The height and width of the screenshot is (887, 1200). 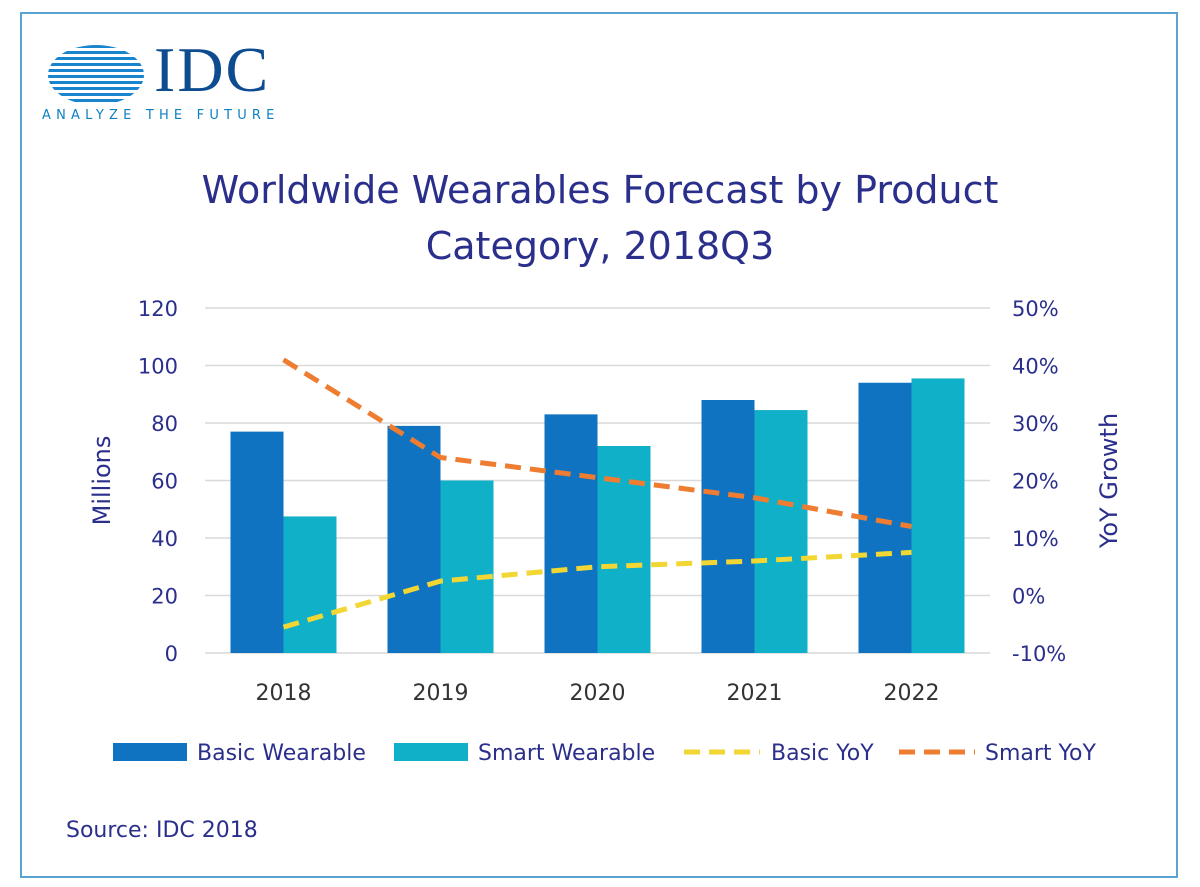 I want to click on line-smart-yoy, so click(x=597, y=443).